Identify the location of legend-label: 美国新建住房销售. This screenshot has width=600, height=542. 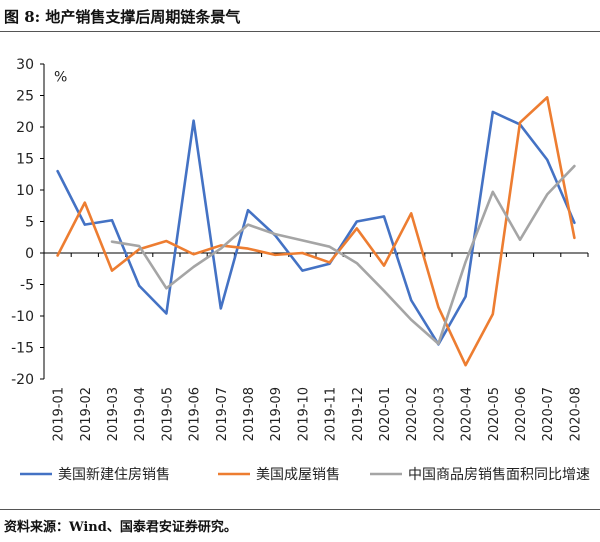
(114, 475).